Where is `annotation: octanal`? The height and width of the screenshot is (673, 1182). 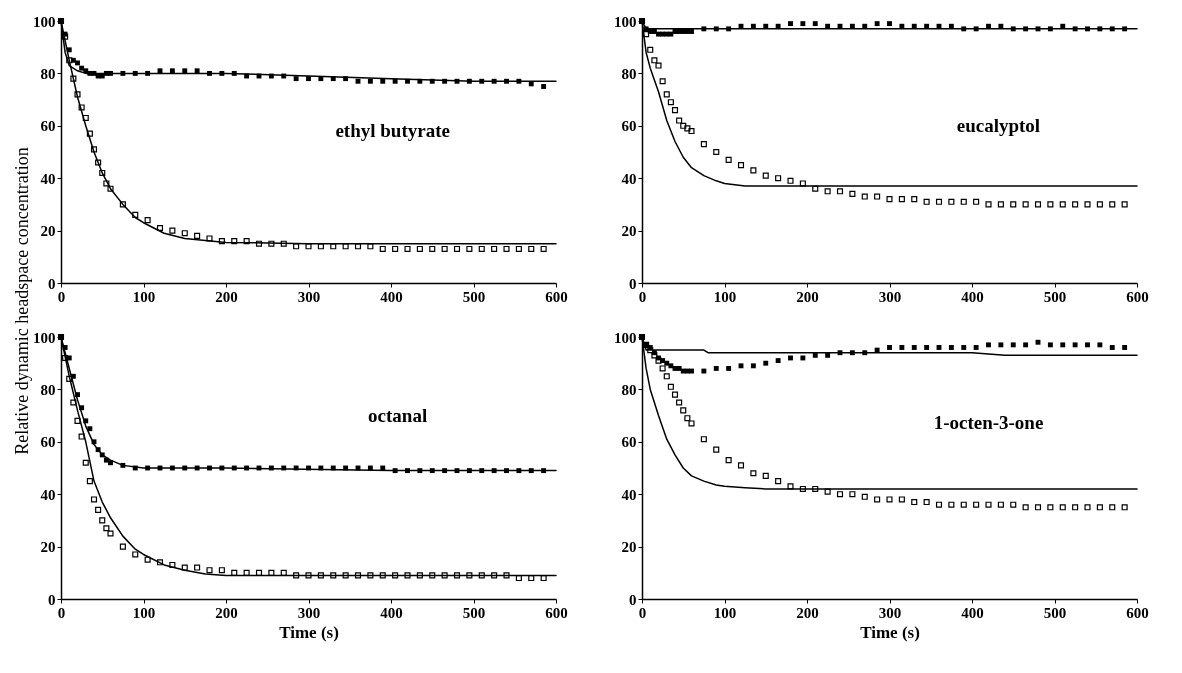 annotation: octanal is located at coordinates (398, 415).